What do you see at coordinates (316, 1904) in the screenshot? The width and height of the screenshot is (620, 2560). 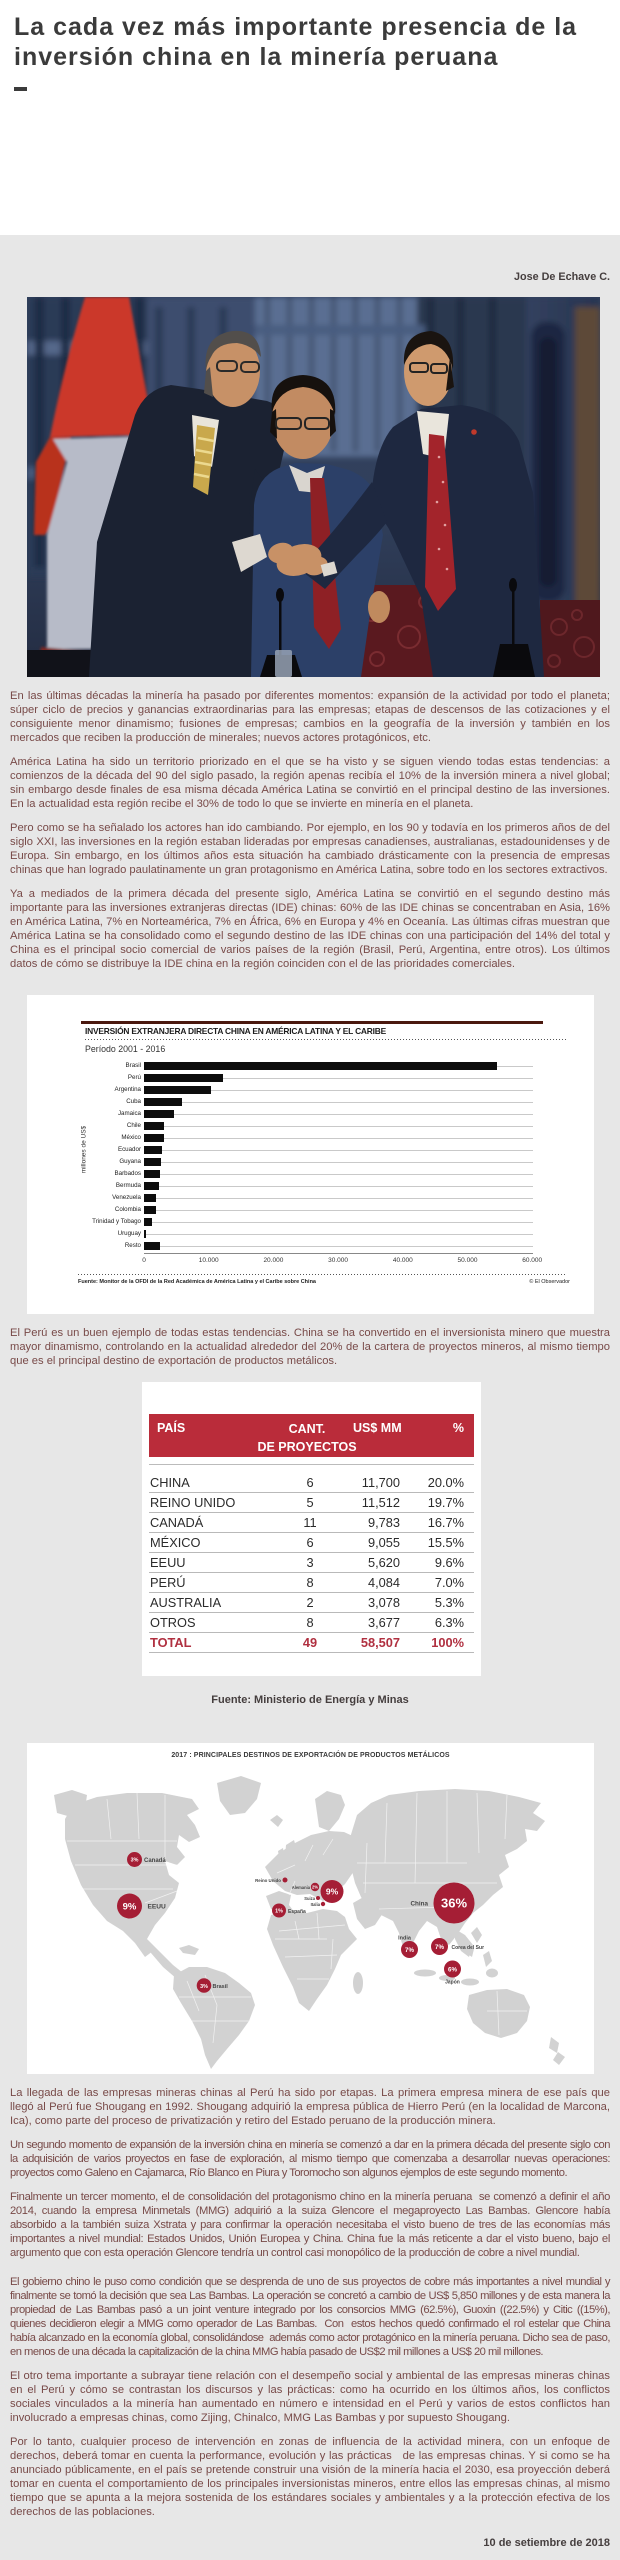 I see `svg-text: Italia` at bounding box center [316, 1904].